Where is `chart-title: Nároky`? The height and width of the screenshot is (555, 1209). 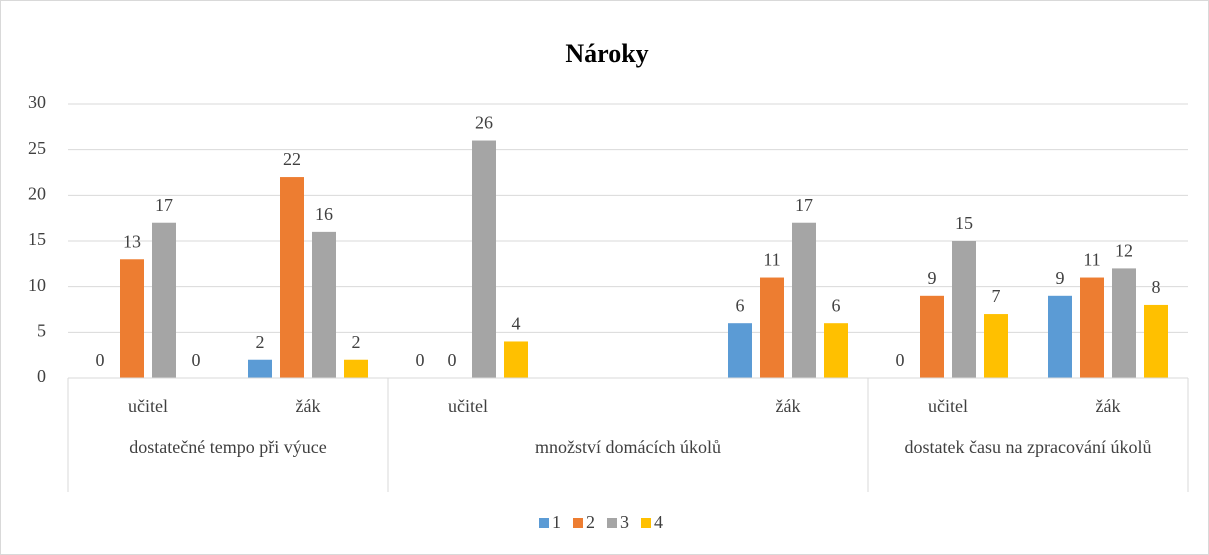
chart-title: Nároky is located at coordinates (606, 53).